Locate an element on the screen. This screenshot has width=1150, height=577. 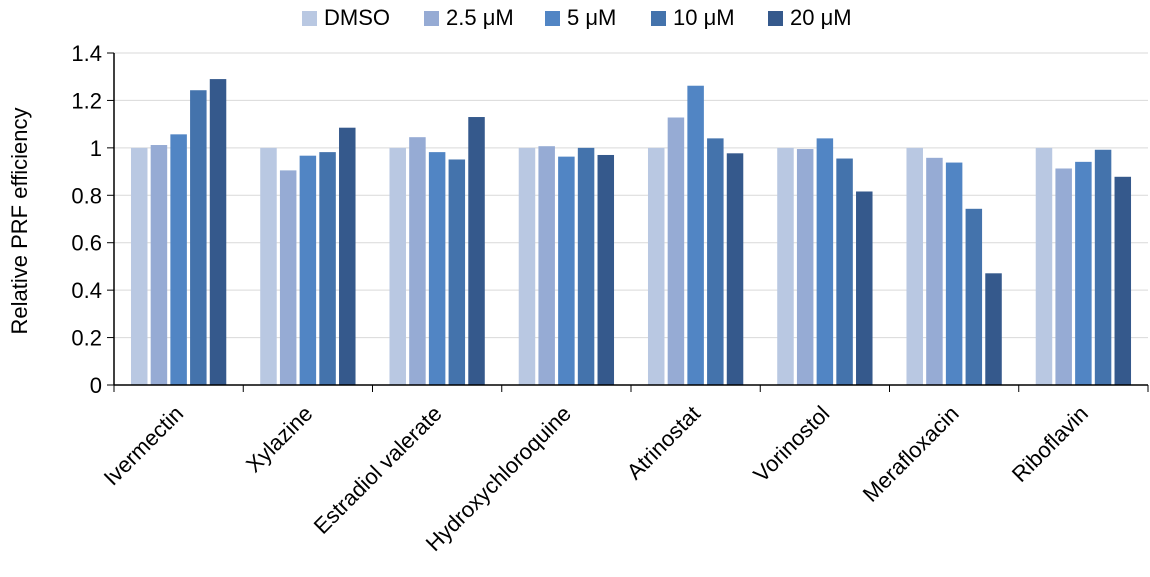
legend-label-20um: 20 μM is located at coordinates (821, 17).